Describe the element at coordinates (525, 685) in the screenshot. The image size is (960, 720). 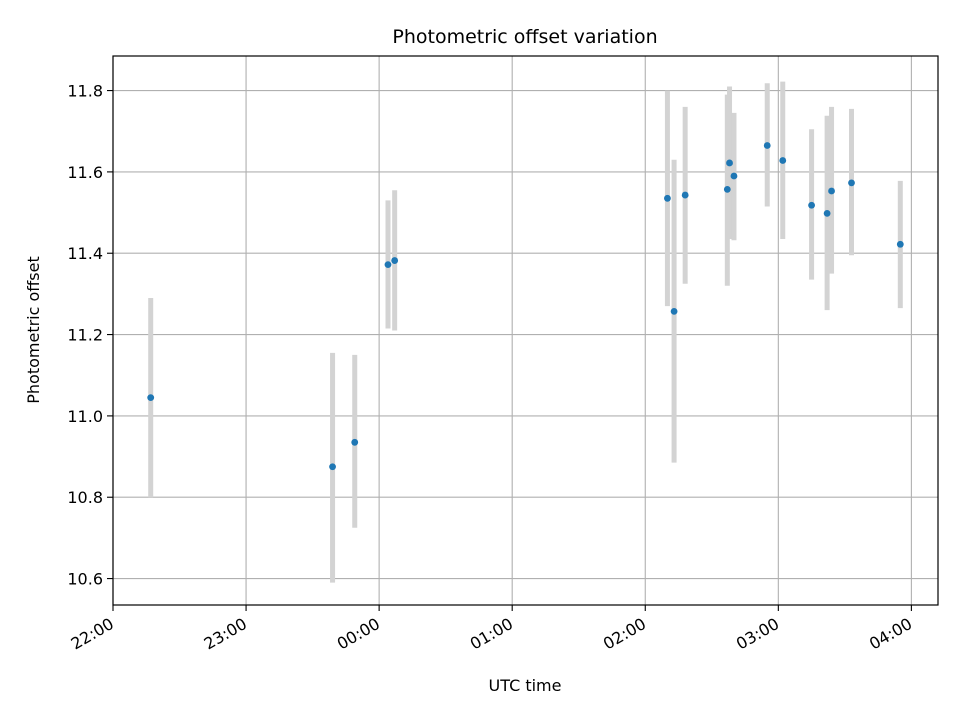
I see `x-axis-label: UTC time` at that location.